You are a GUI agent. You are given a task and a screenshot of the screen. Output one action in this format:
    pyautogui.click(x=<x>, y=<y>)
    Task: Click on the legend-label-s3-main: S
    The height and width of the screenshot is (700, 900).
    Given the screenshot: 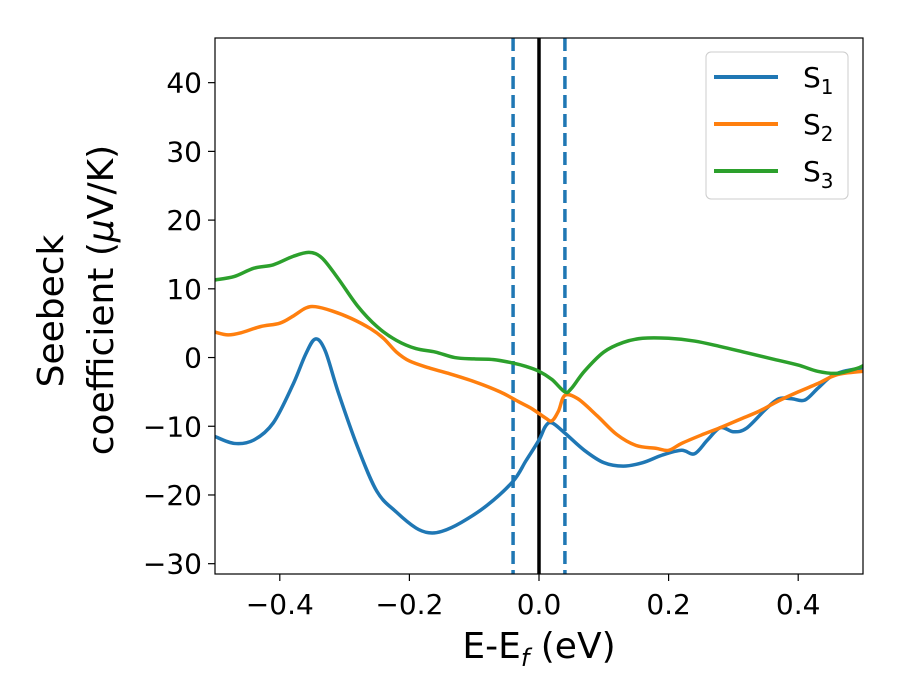 What is the action you would take?
    pyautogui.click(x=812, y=171)
    